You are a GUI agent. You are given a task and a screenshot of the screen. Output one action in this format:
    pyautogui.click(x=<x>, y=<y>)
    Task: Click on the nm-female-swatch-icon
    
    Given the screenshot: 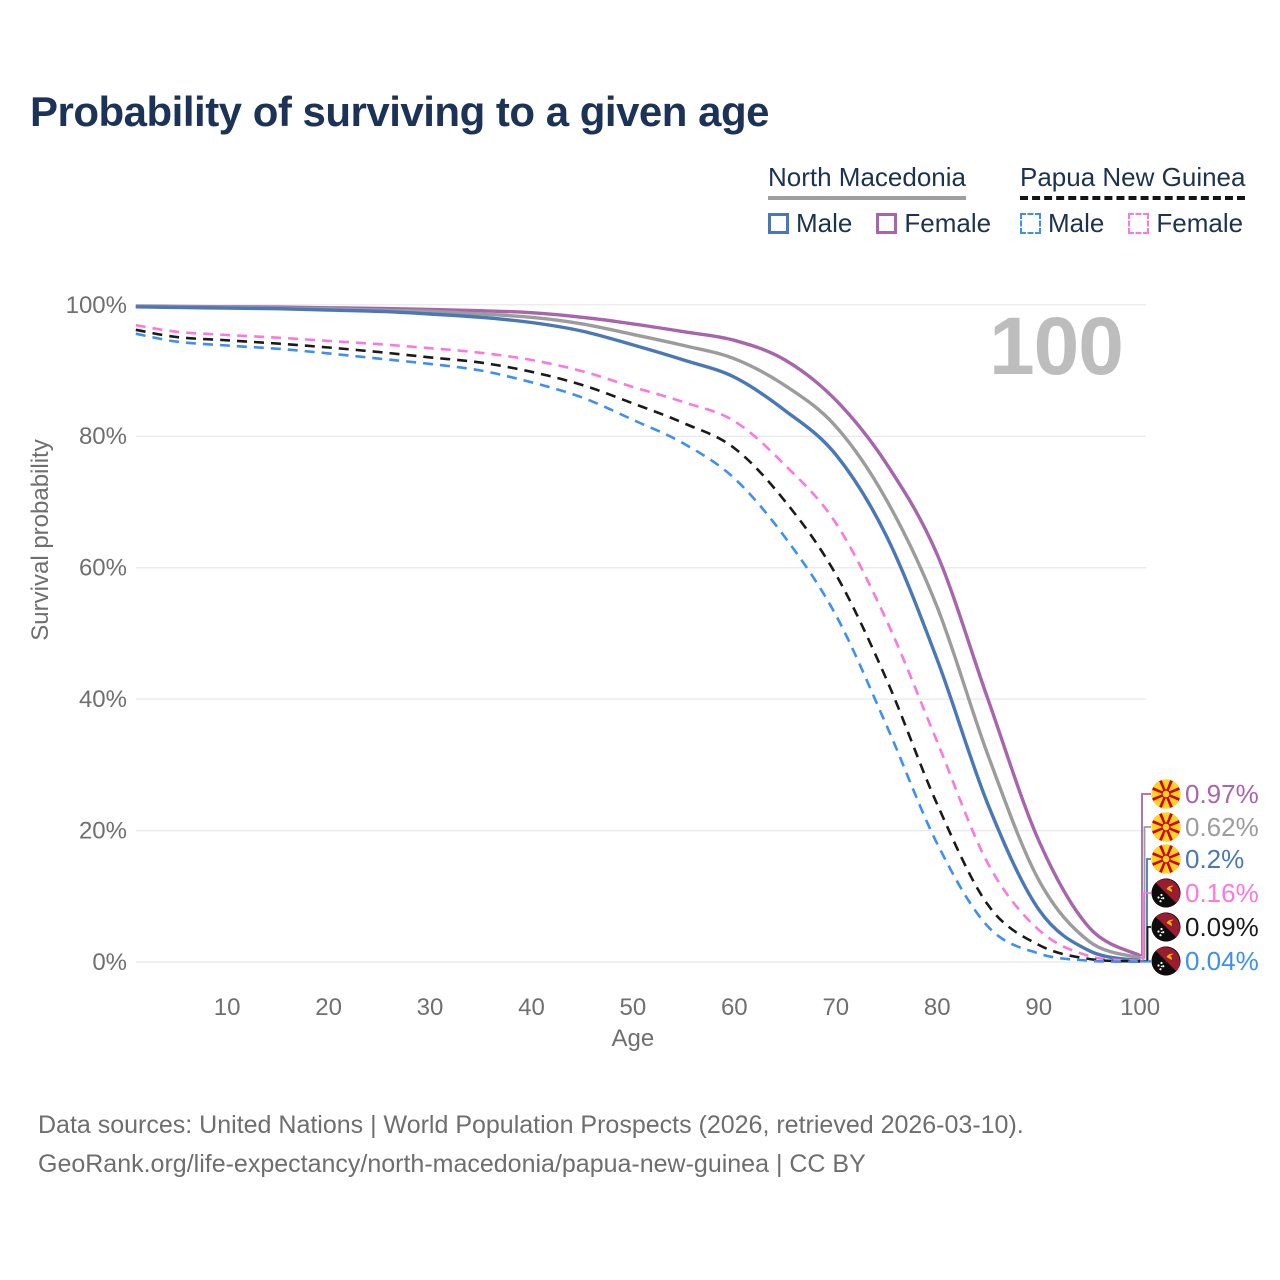 What is the action you would take?
    pyautogui.click(x=887, y=223)
    